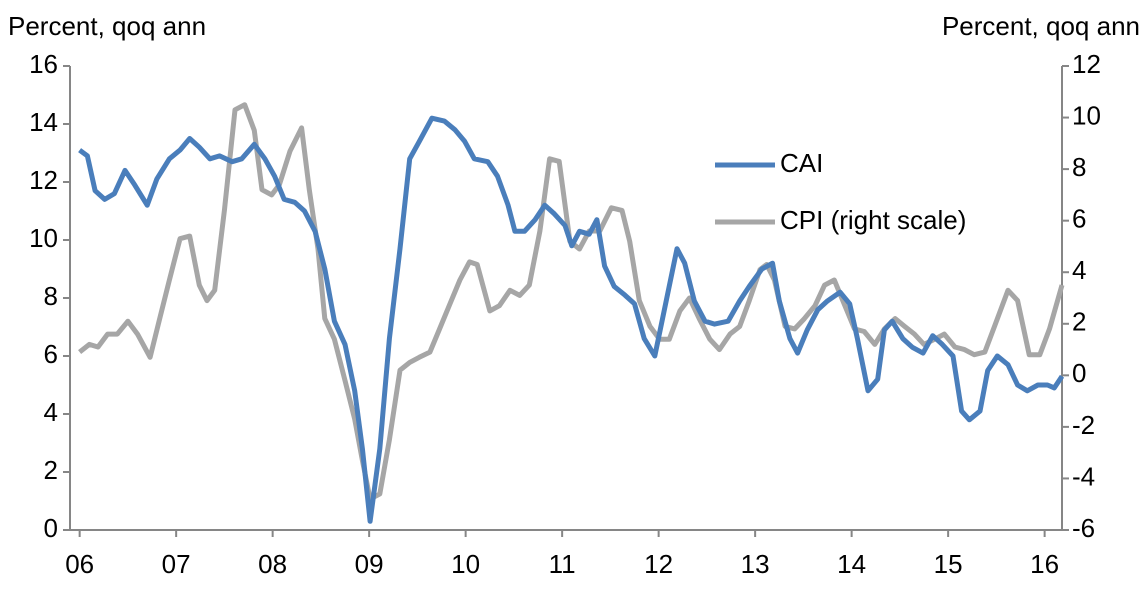  Describe the element at coordinates (51, 412) in the screenshot. I see `y-tick-label: 4` at that location.